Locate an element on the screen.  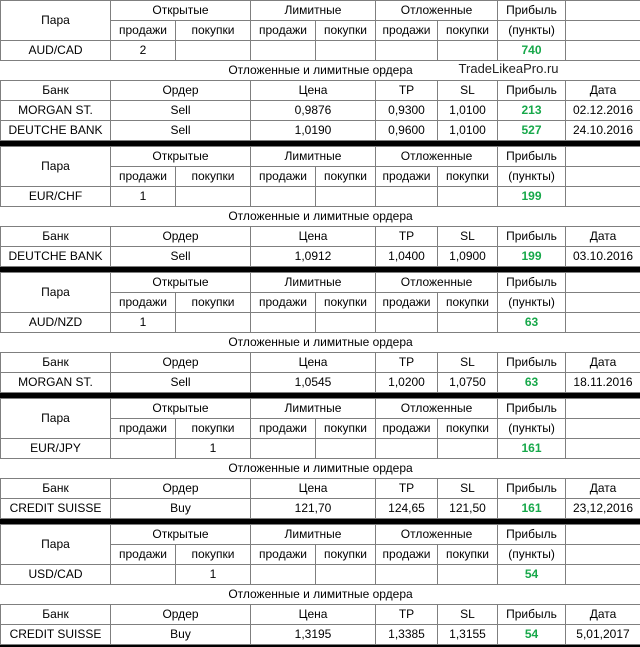
open-header: Открытые is located at coordinates (181, 409).